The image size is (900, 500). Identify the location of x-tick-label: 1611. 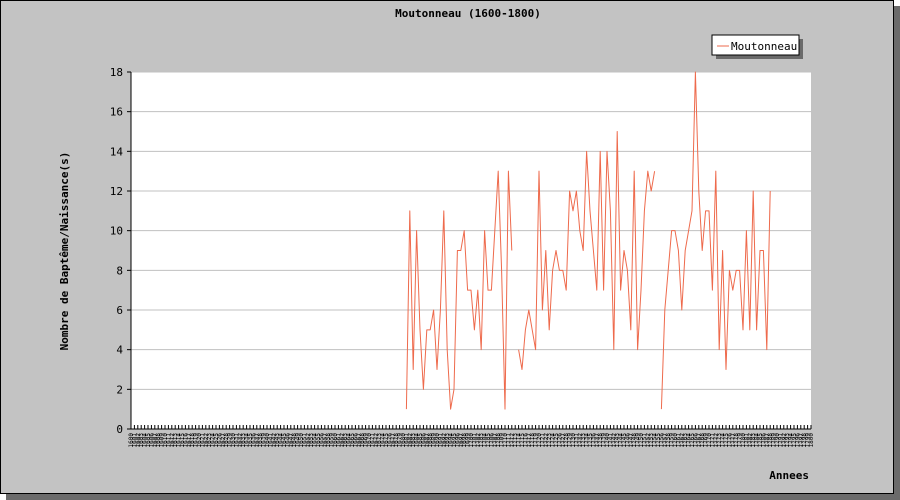
(168, 440).